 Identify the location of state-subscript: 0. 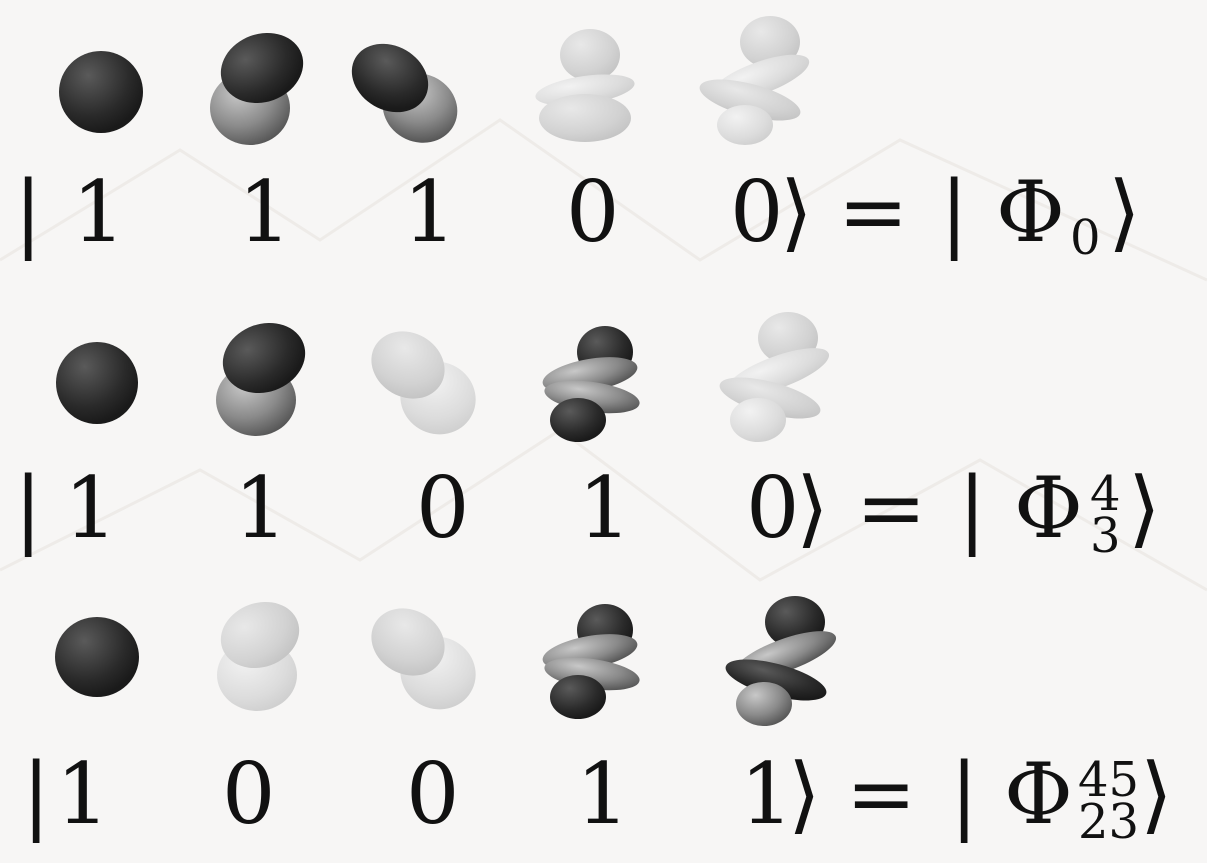
(1085, 238).